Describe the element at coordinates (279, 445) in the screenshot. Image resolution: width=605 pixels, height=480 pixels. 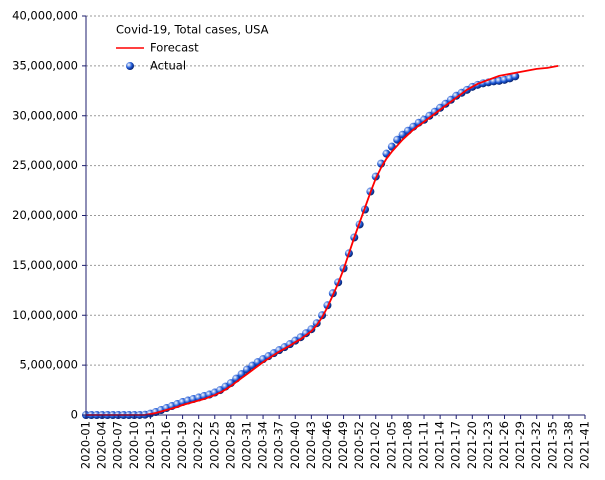
I see `x-tick-label: 2020-37` at that location.